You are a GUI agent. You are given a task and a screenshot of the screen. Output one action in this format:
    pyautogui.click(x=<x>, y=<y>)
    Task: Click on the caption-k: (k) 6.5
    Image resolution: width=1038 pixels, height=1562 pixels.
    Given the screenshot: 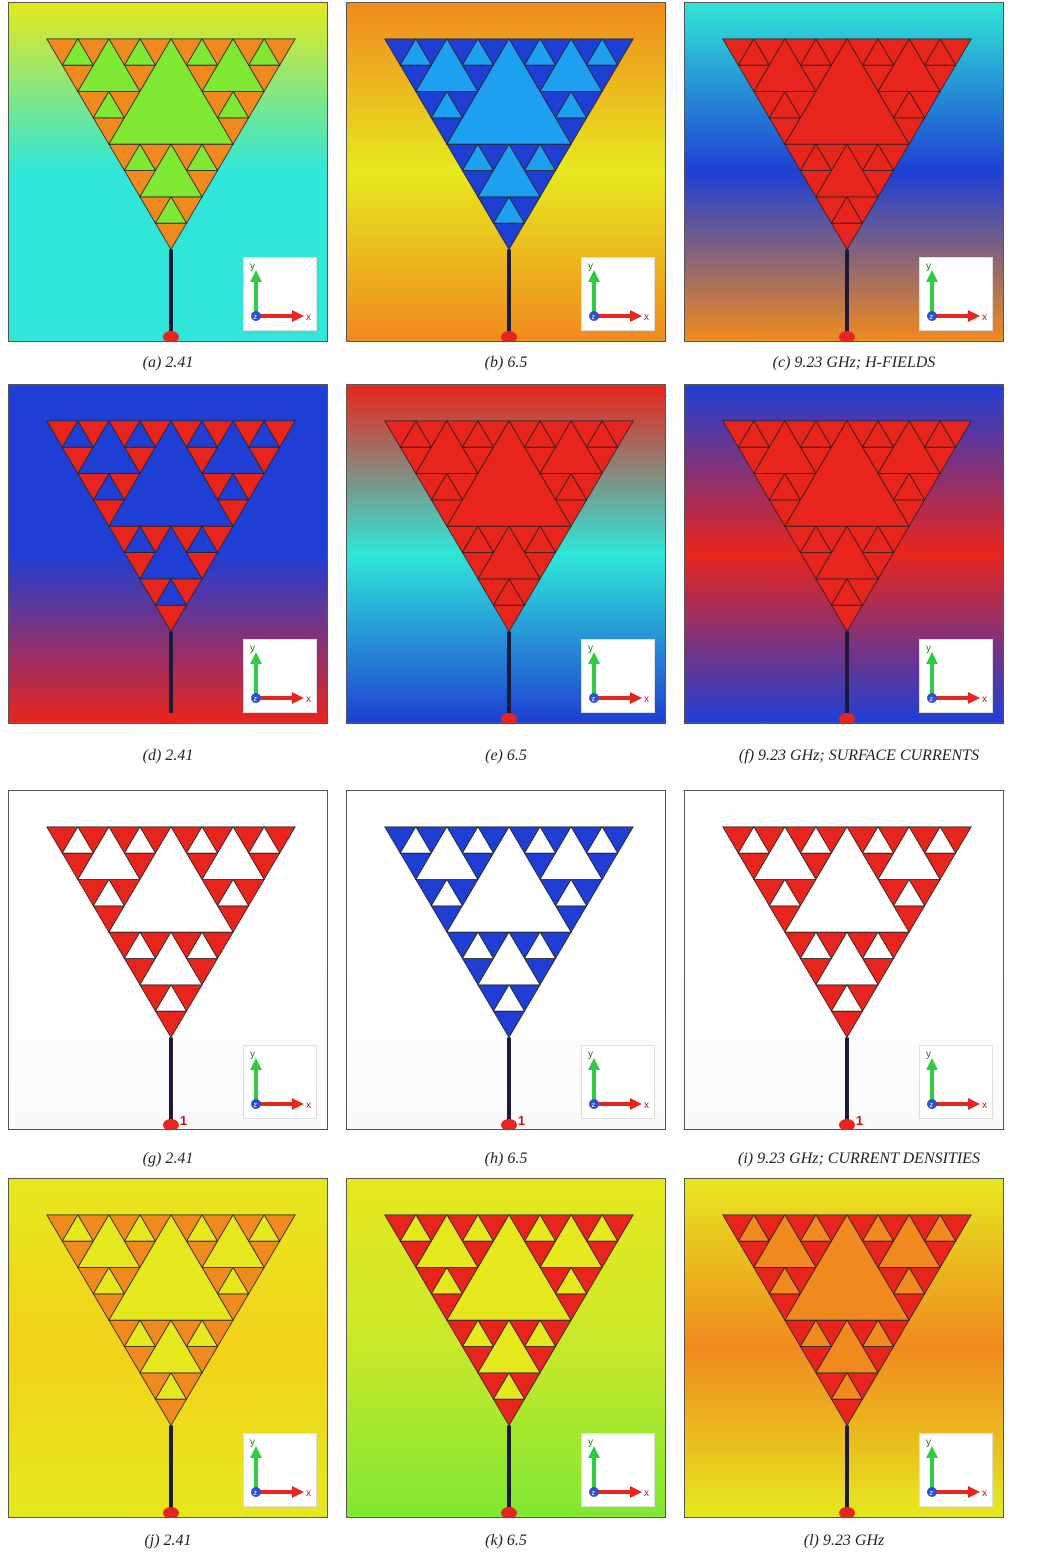 What is the action you would take?
    pyautogui.click(x=506, y=1540)
    